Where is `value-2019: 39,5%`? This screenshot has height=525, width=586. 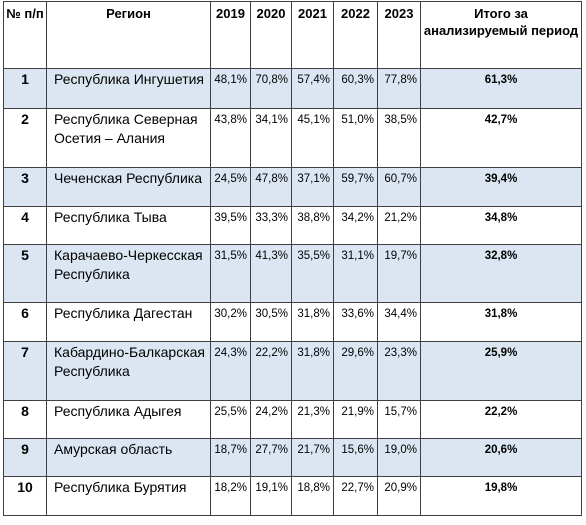
value-2019: 39,5% is located at coordinates (230, 225).